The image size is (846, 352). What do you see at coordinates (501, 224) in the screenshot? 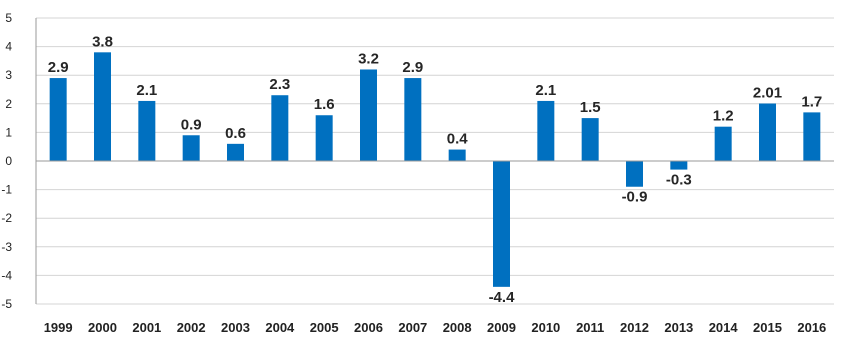
I see `bar-2009` at bounding box center [501, 224].